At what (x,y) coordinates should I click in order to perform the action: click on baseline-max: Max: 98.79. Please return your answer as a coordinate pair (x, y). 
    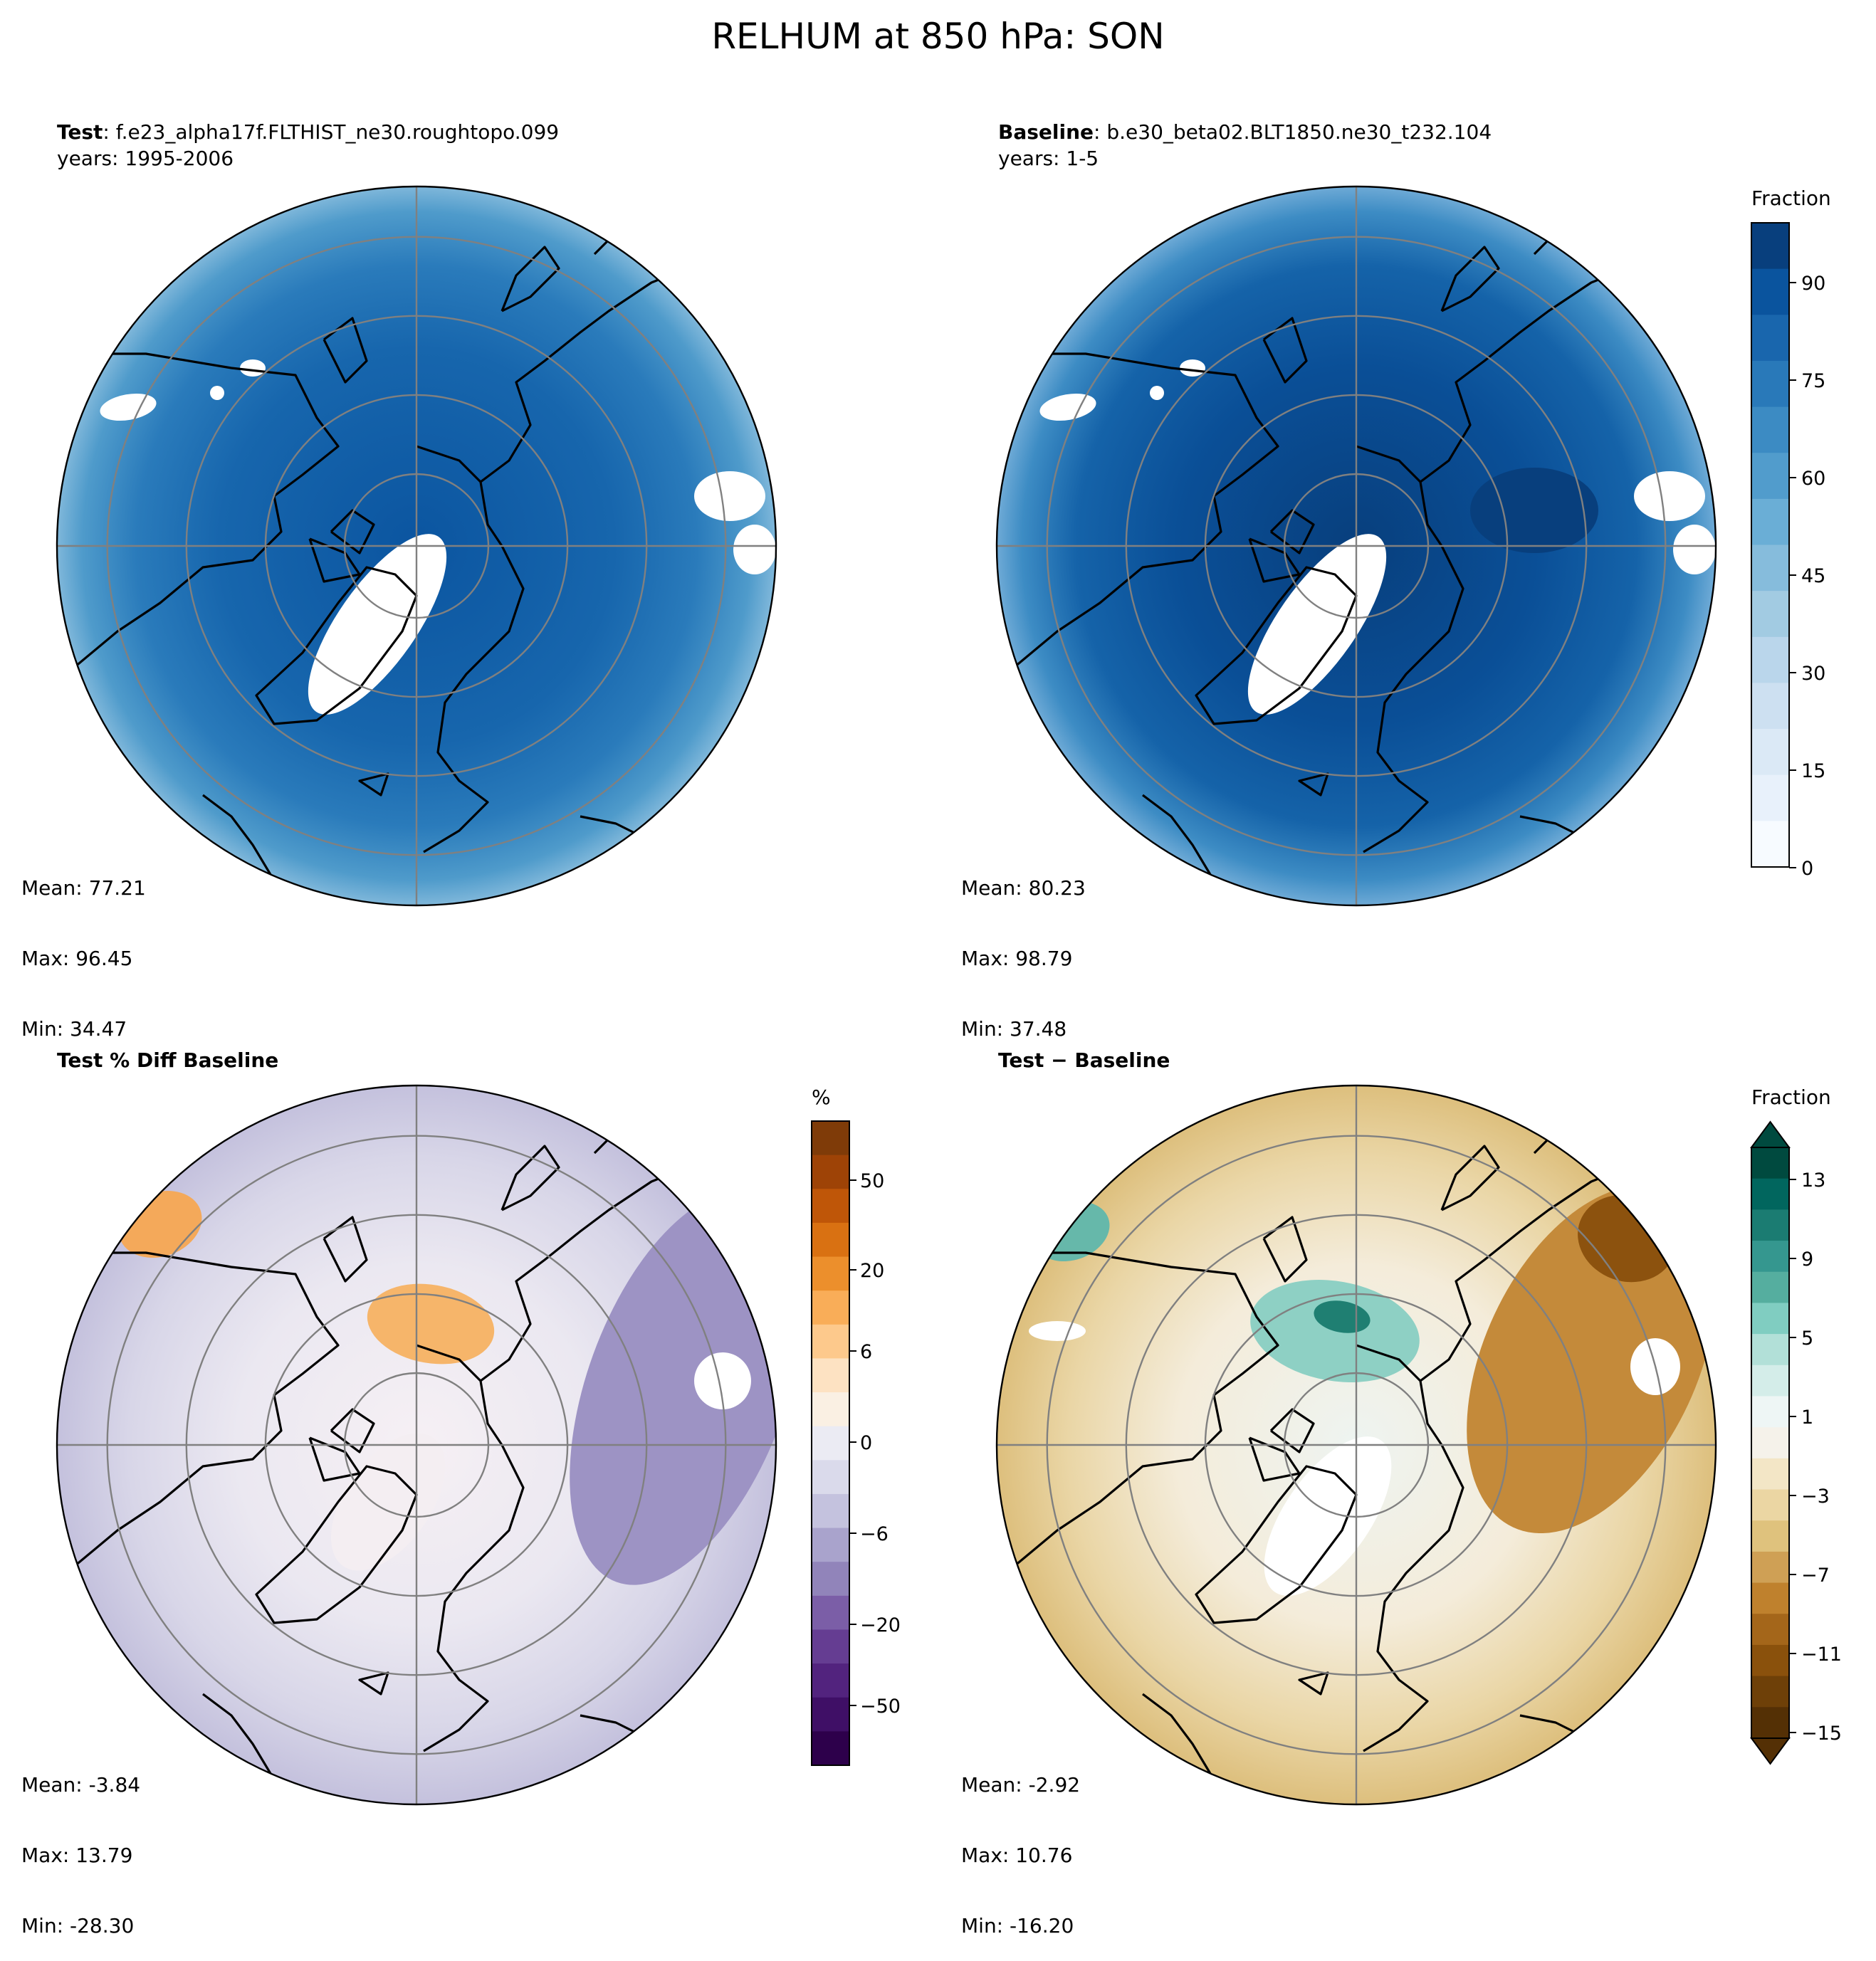
    Looking at the image, I should click on (1017, 958).